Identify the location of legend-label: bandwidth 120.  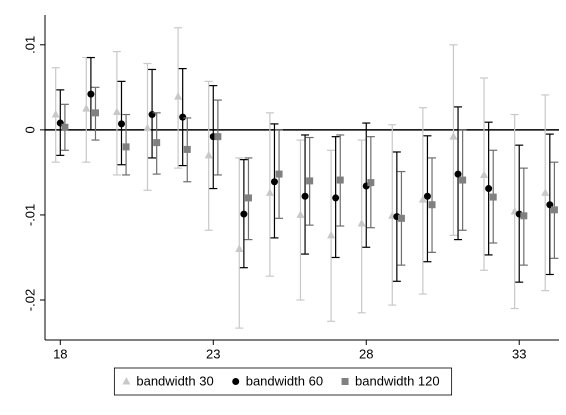
(397, 380).